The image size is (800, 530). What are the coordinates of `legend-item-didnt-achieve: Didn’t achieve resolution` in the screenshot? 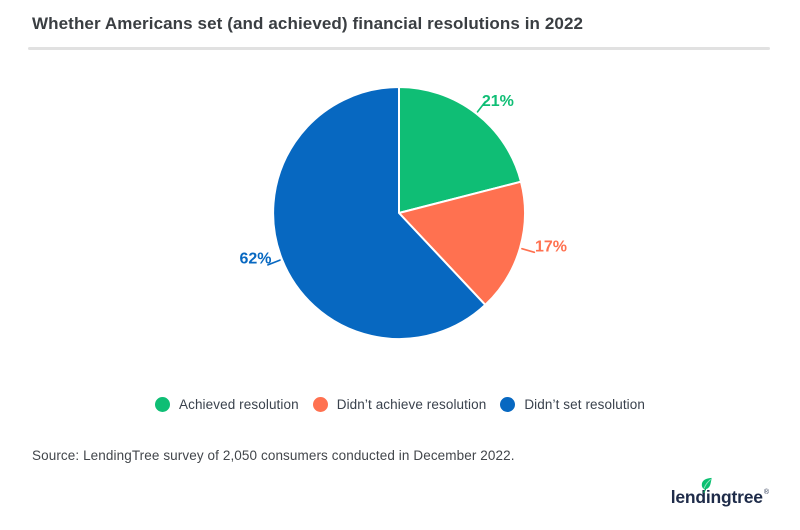 It's located at (399, 404).